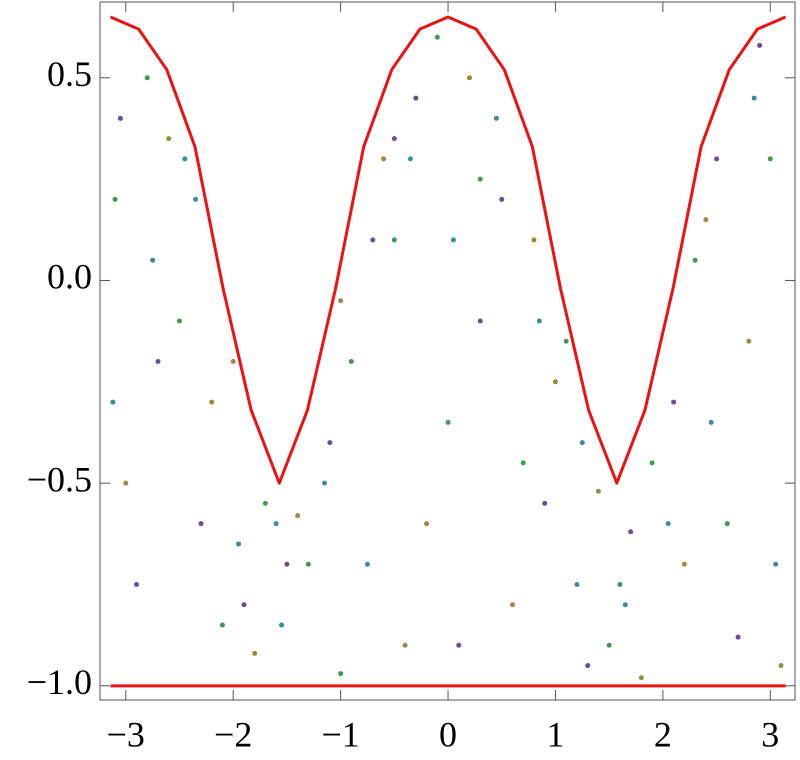  What do you see at coordinates (663, 734) in the screenshot?
I see `x-tick-label: 2` at bounding box center [663, 734].